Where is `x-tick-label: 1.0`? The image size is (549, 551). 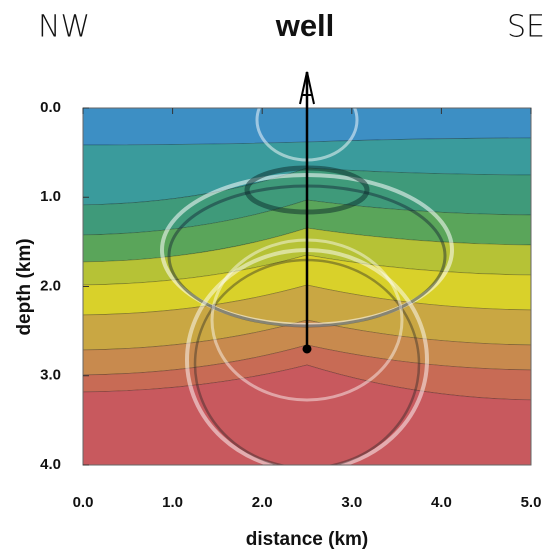
x-tick-label: 1.0 is located at coordinates (172, 502).